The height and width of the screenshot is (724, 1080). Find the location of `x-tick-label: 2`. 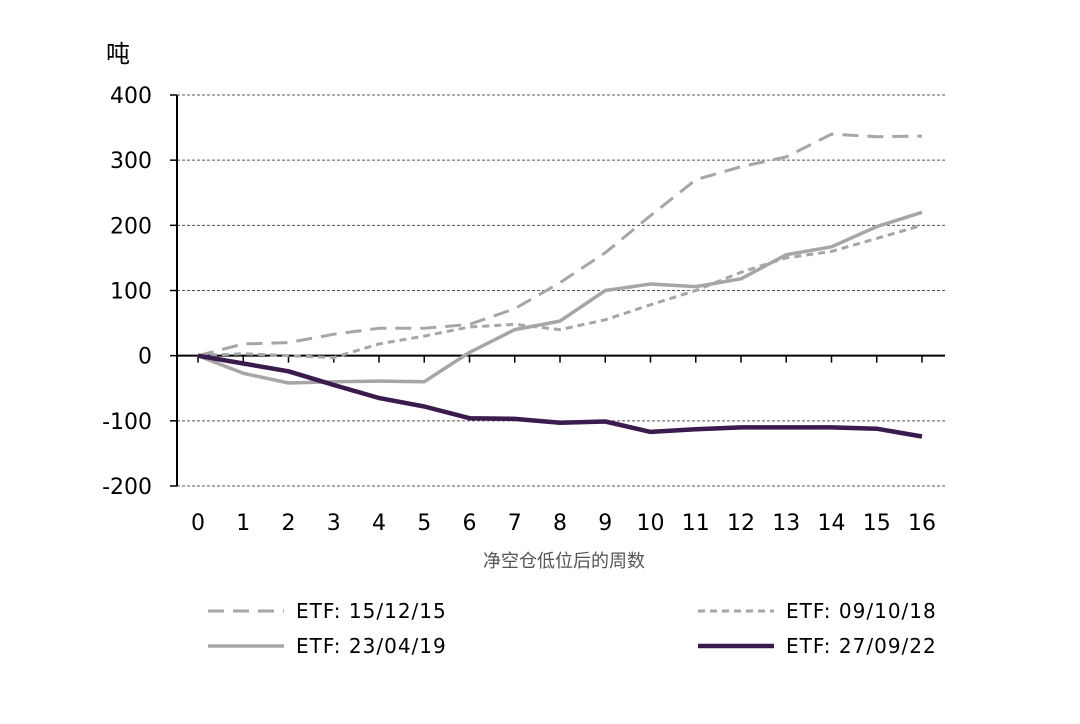

x-tick-label: 2 is located at coordinates (289, 523).